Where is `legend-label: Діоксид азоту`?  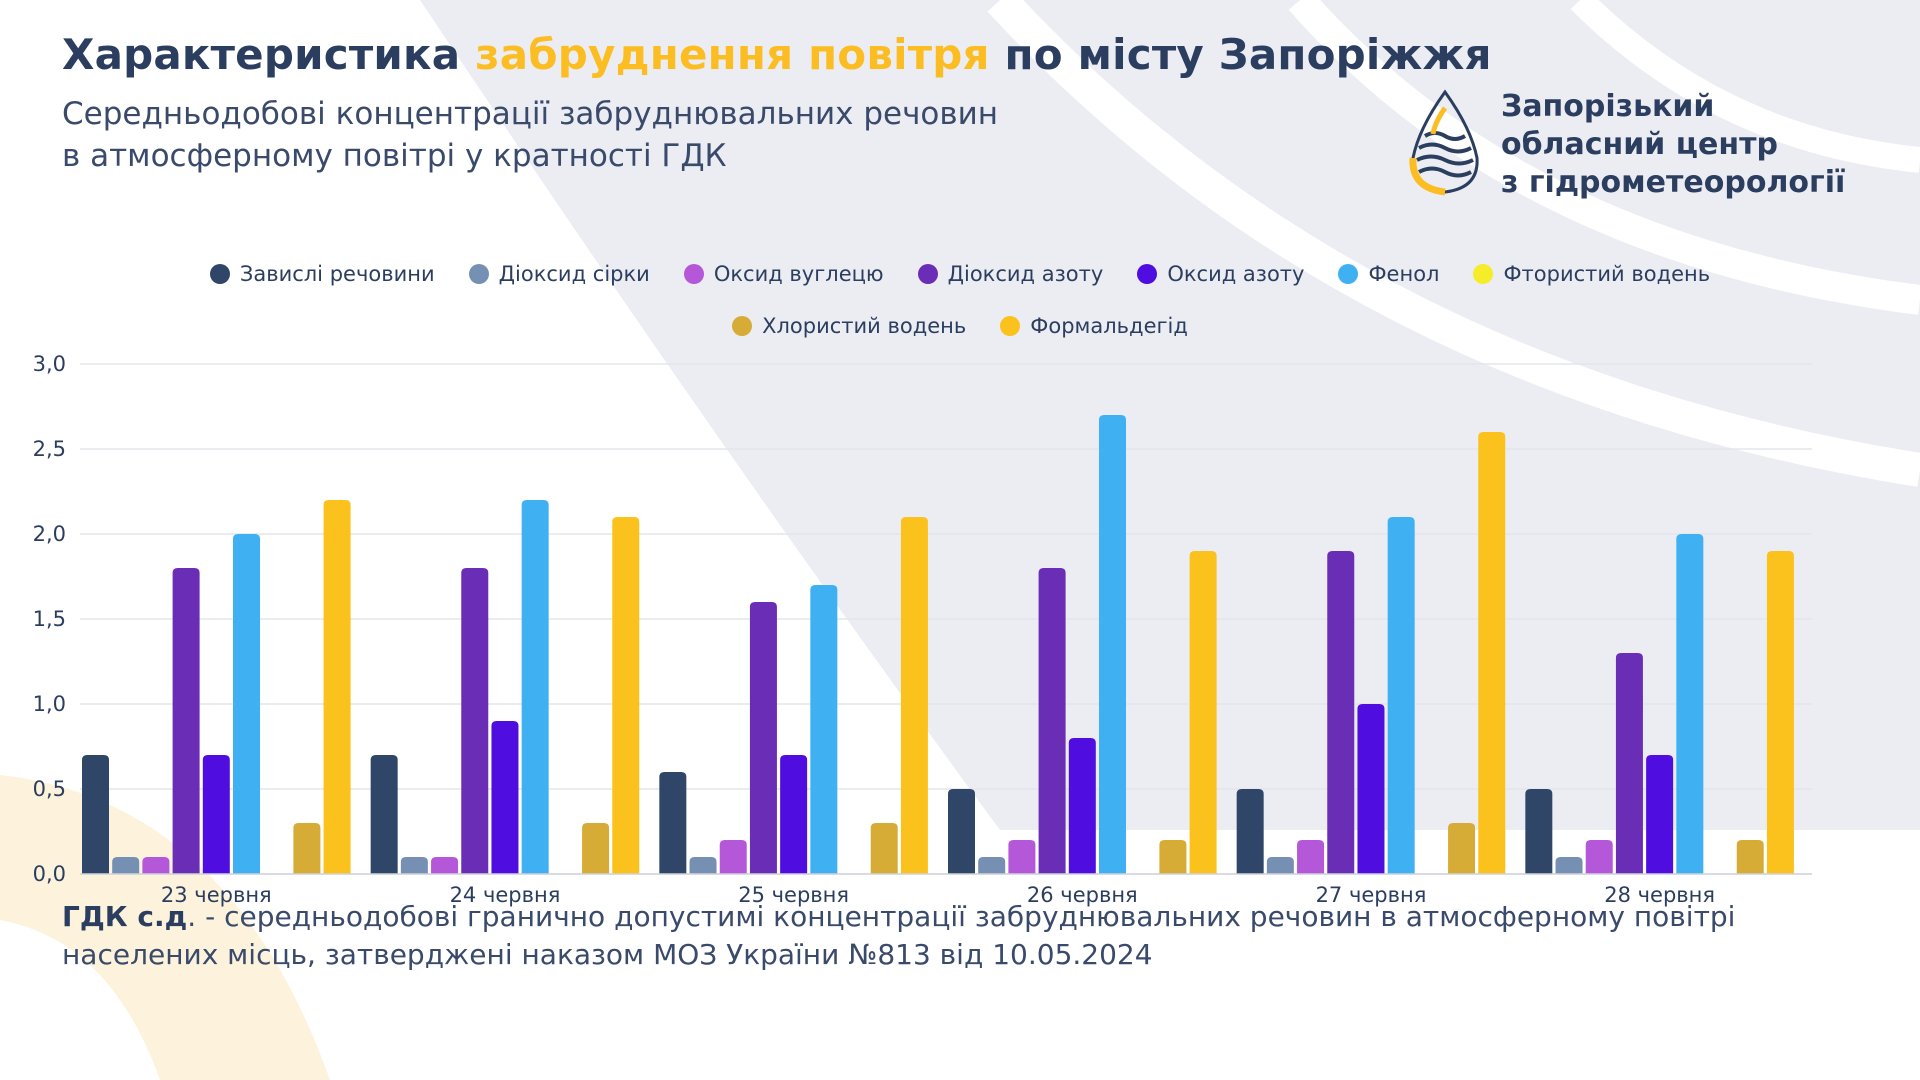 legend-label: Діоксид азоту is located at coordinates (1025, 274).